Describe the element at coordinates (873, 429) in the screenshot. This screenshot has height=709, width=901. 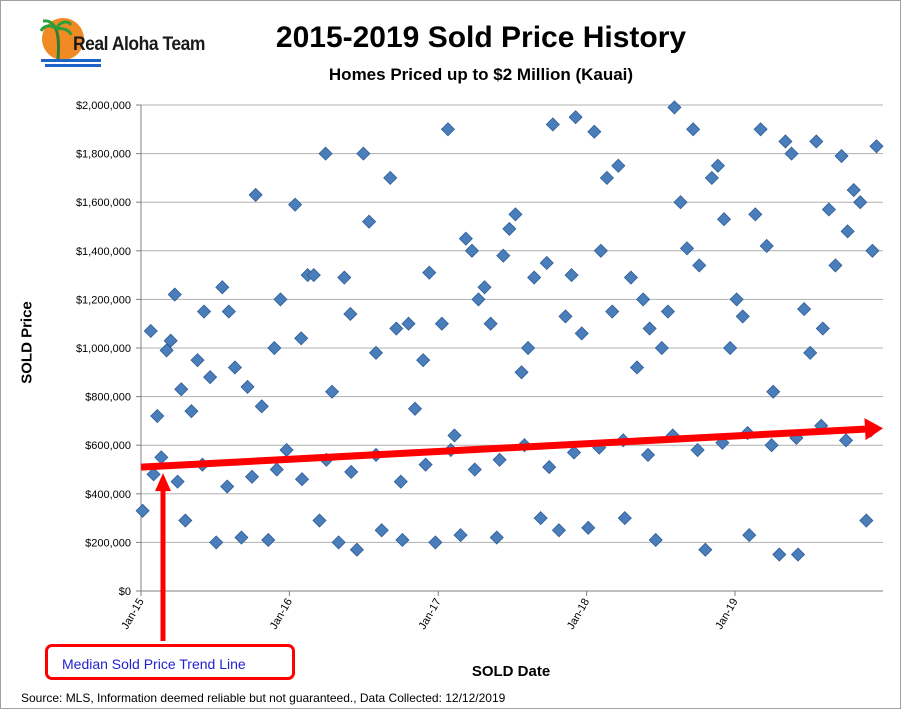
I see `trend-arrowhead` at that location.